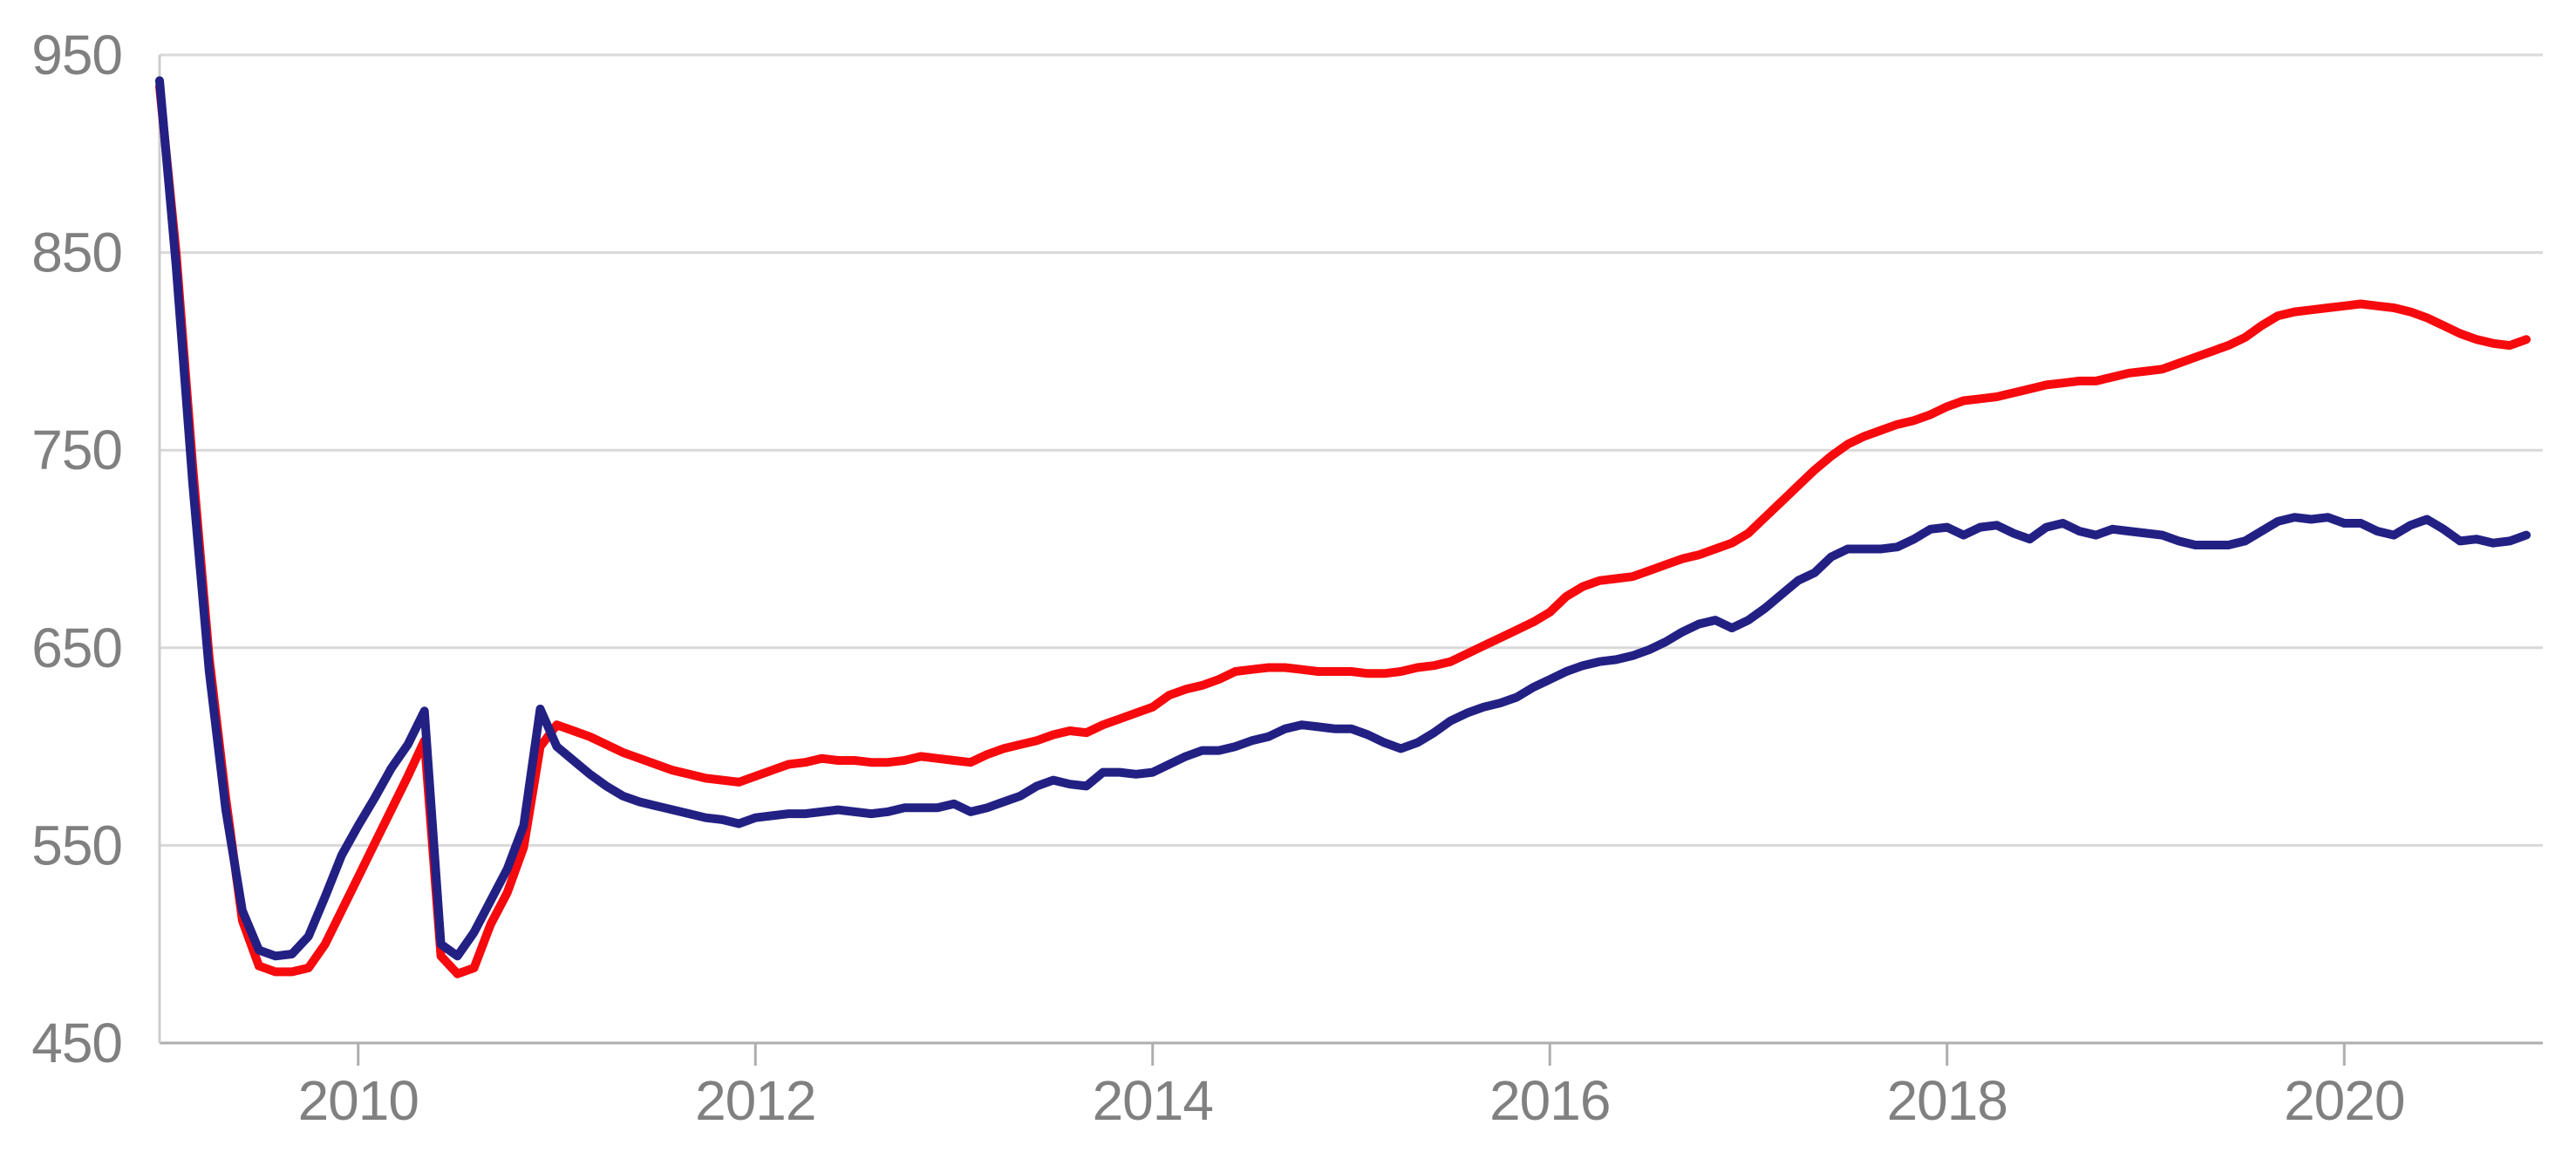  What do you see at coordinates (1549, 1100) in the screenshot?
I see `x-tick-label-2016: 2016` at bounding box center [1549, 1100].